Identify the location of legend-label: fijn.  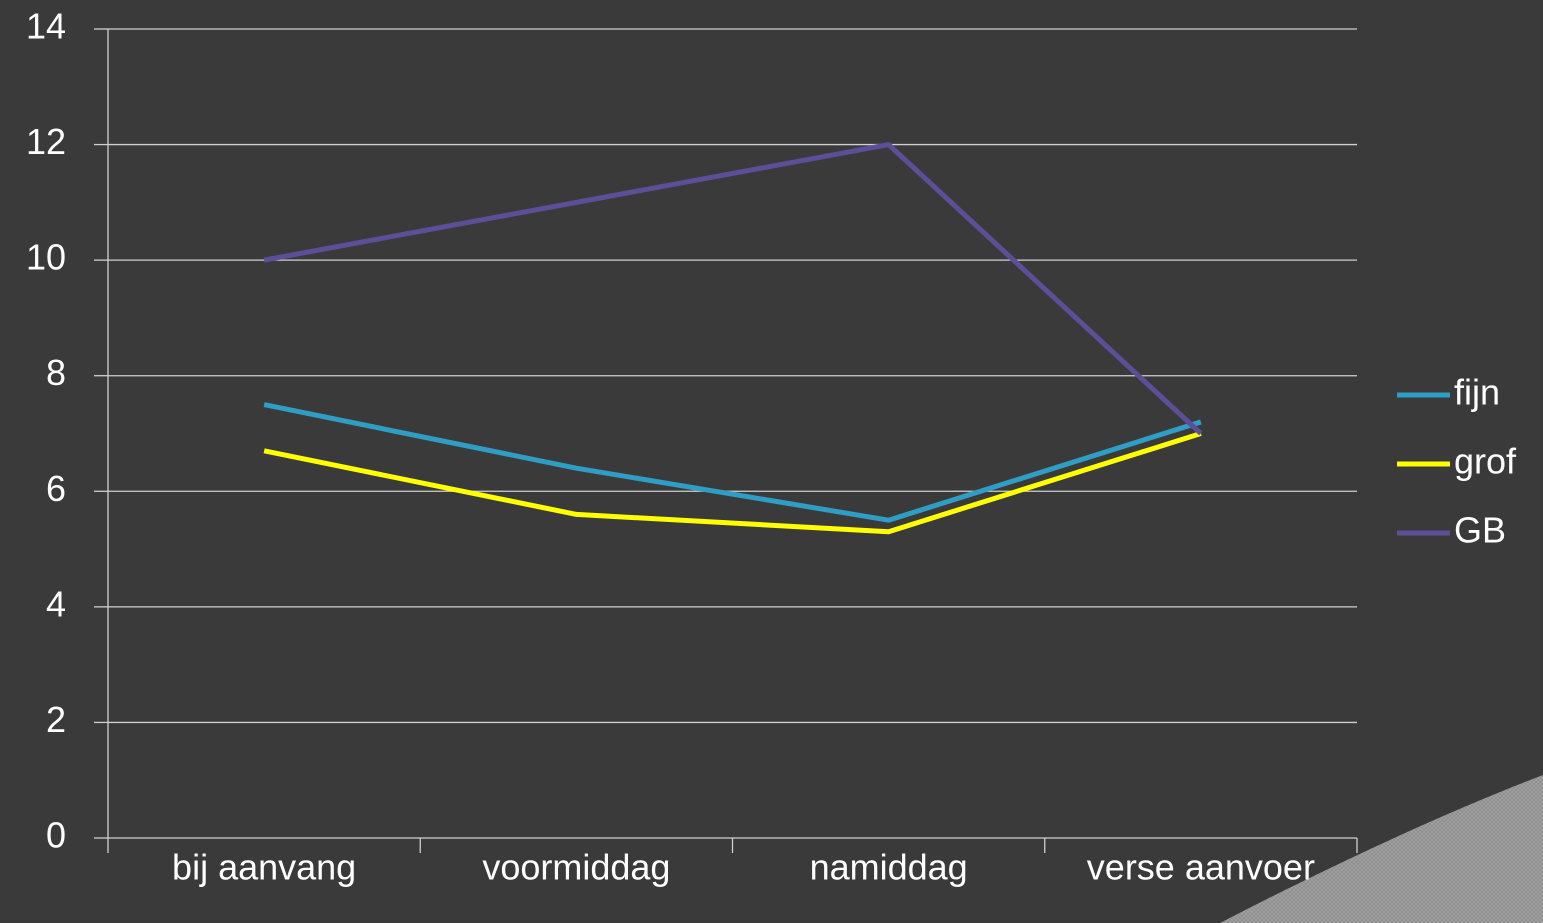
(1477, 392).